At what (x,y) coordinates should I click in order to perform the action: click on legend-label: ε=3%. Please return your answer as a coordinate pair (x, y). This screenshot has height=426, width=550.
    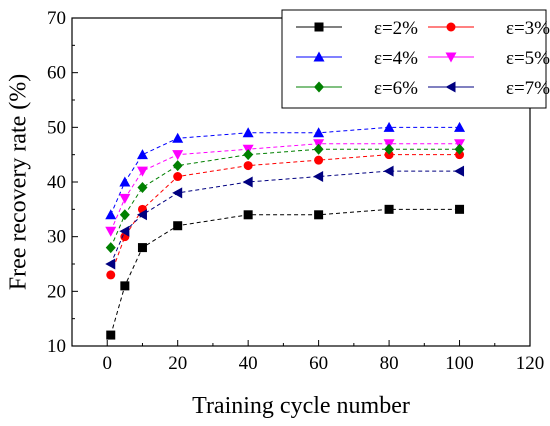
    Looking at the image, I should click on (528, 28).